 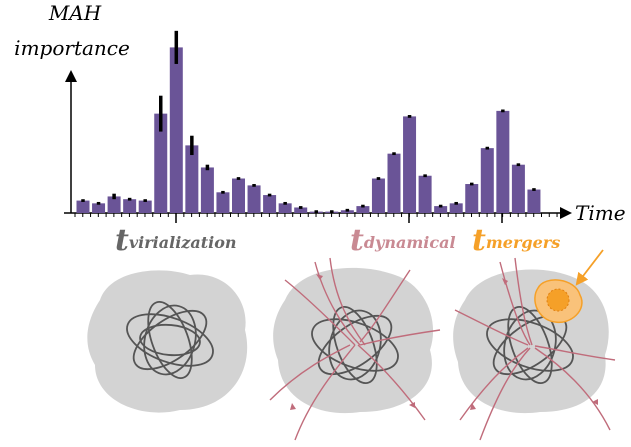 What do you see at coordinates (75, 13) in the screenshot?
I see `y-label: MAH` at bounding box center [75, 13].